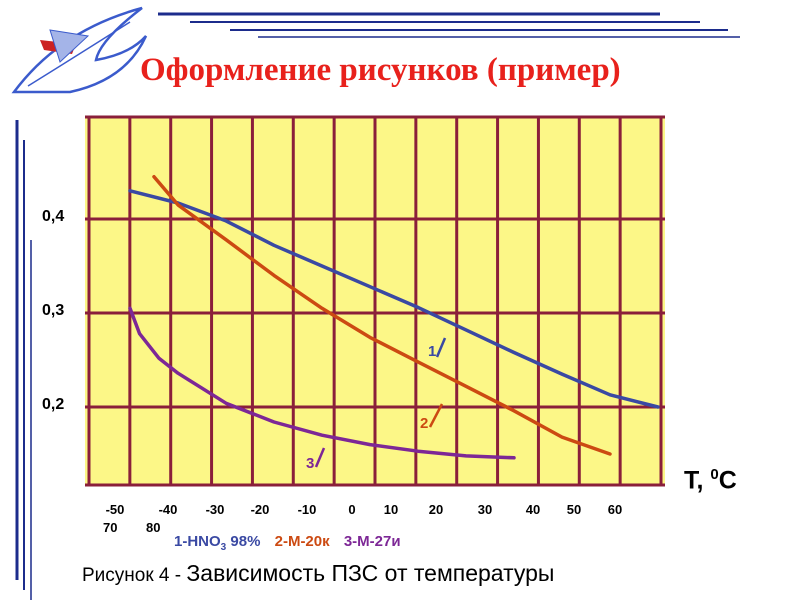 This screenshot has height=600, width=800. I want to click on x-tick-label: 30, so click(485, 509).